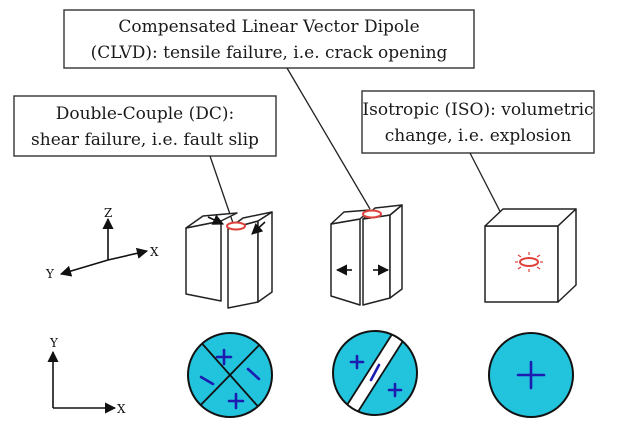 The width and height of the screenshot is (628, 424). What do you see at coordinates (243, 264) in the screenshot?
I see `dc-right-front` at bounding box center [243, 264].